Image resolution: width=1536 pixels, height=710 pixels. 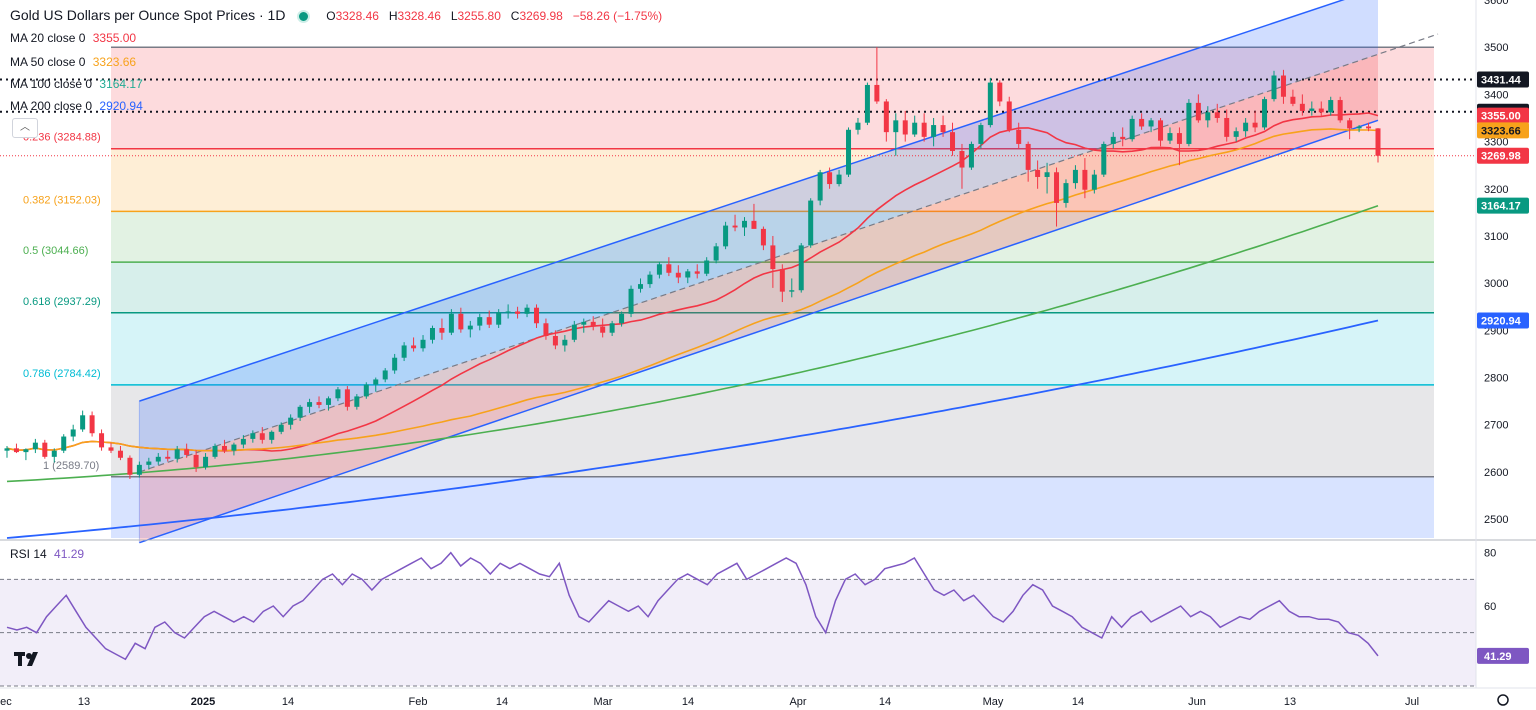 I want to click on chevron-up-icon: ︿, so click(x=25, y=127).